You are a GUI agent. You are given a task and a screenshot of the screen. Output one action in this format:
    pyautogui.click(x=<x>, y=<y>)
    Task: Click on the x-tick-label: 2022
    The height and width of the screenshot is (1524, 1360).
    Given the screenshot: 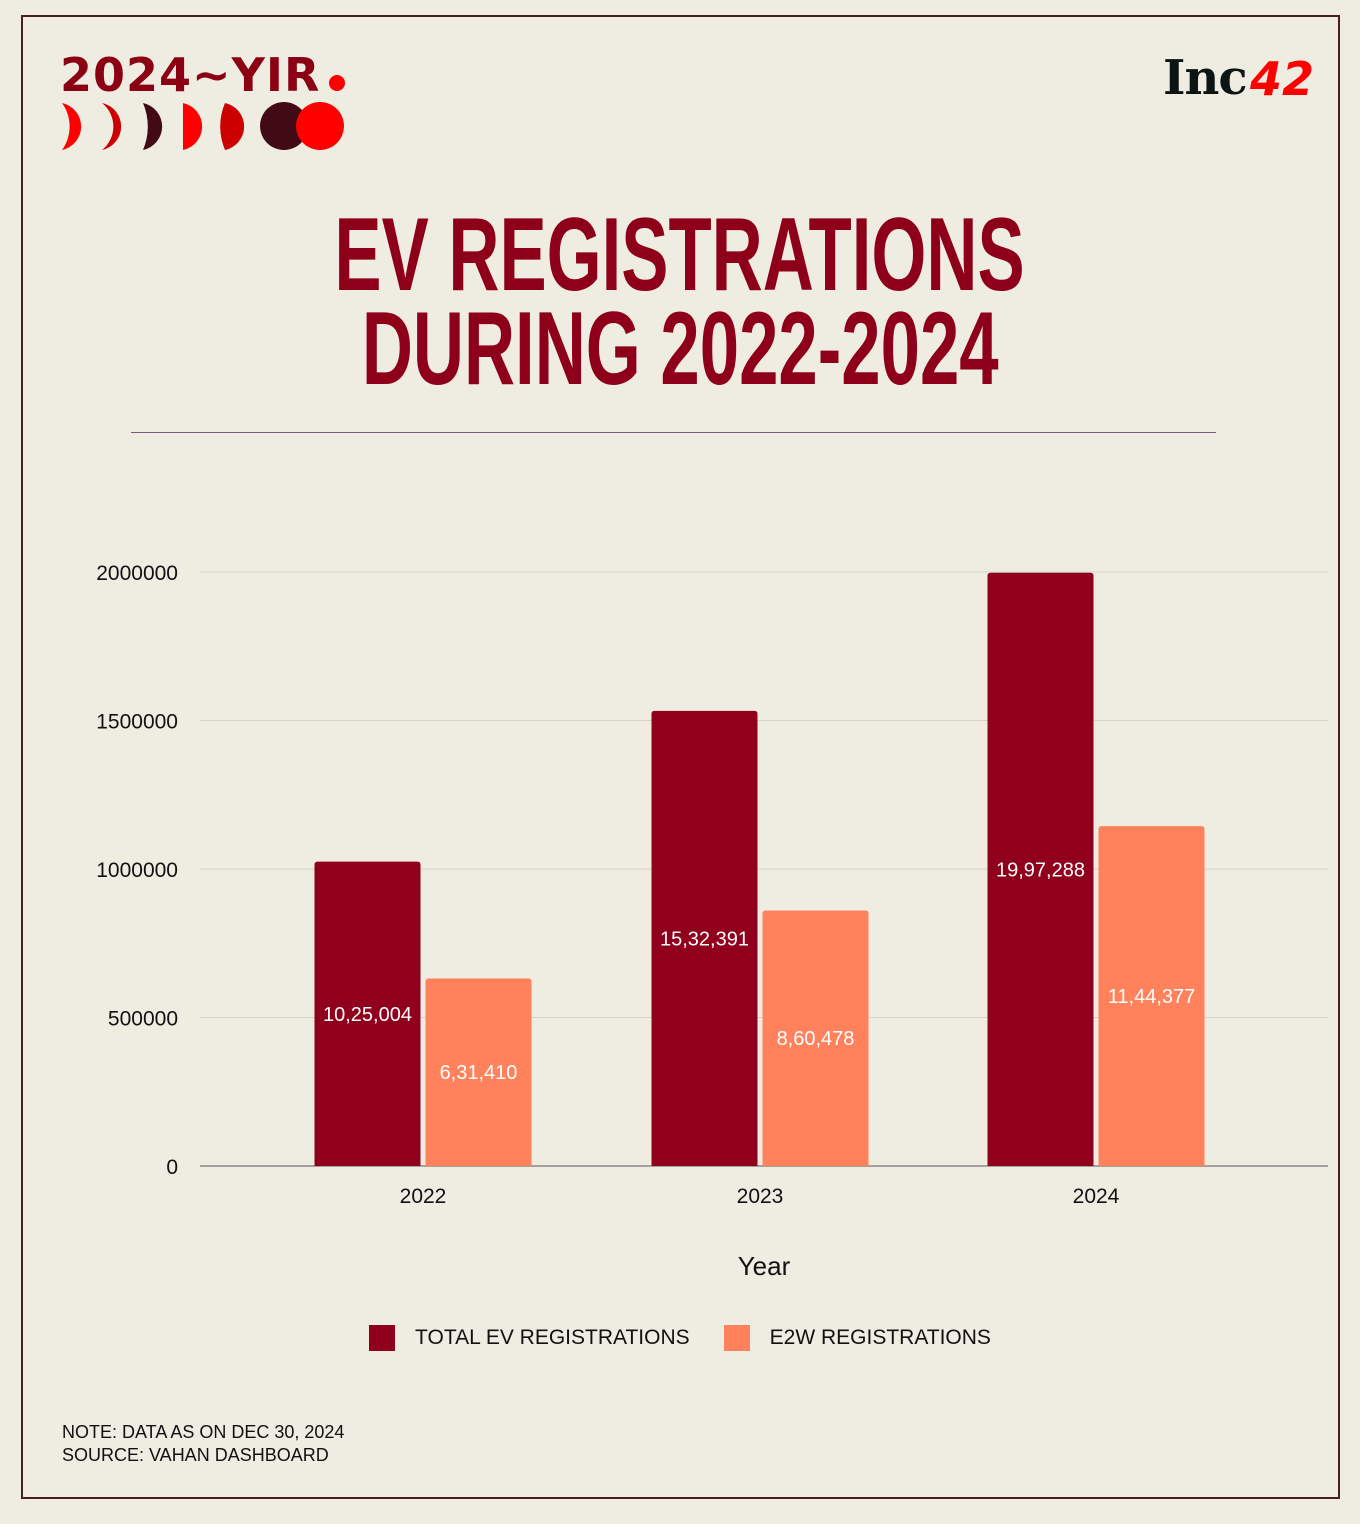 What is the action you would take?
    pyautogui.click(x=423, y=1196)
    